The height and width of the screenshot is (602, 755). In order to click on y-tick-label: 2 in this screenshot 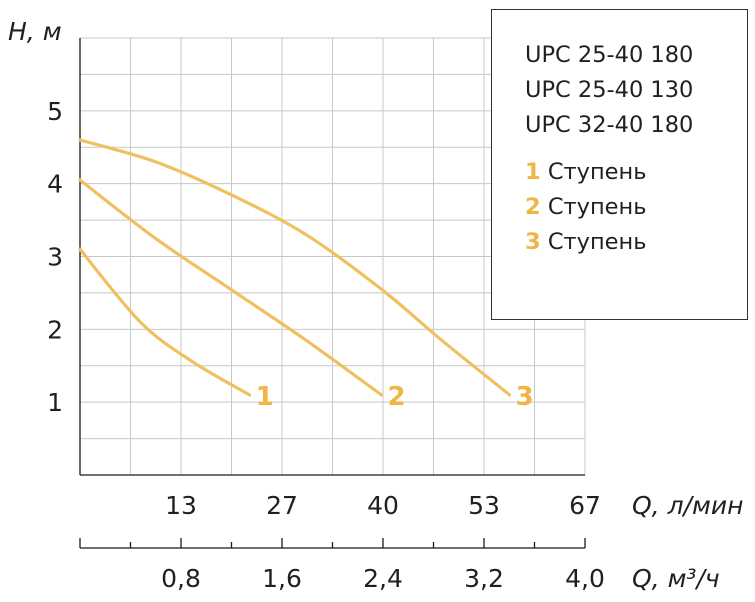, I will do `click(55, 329)`.